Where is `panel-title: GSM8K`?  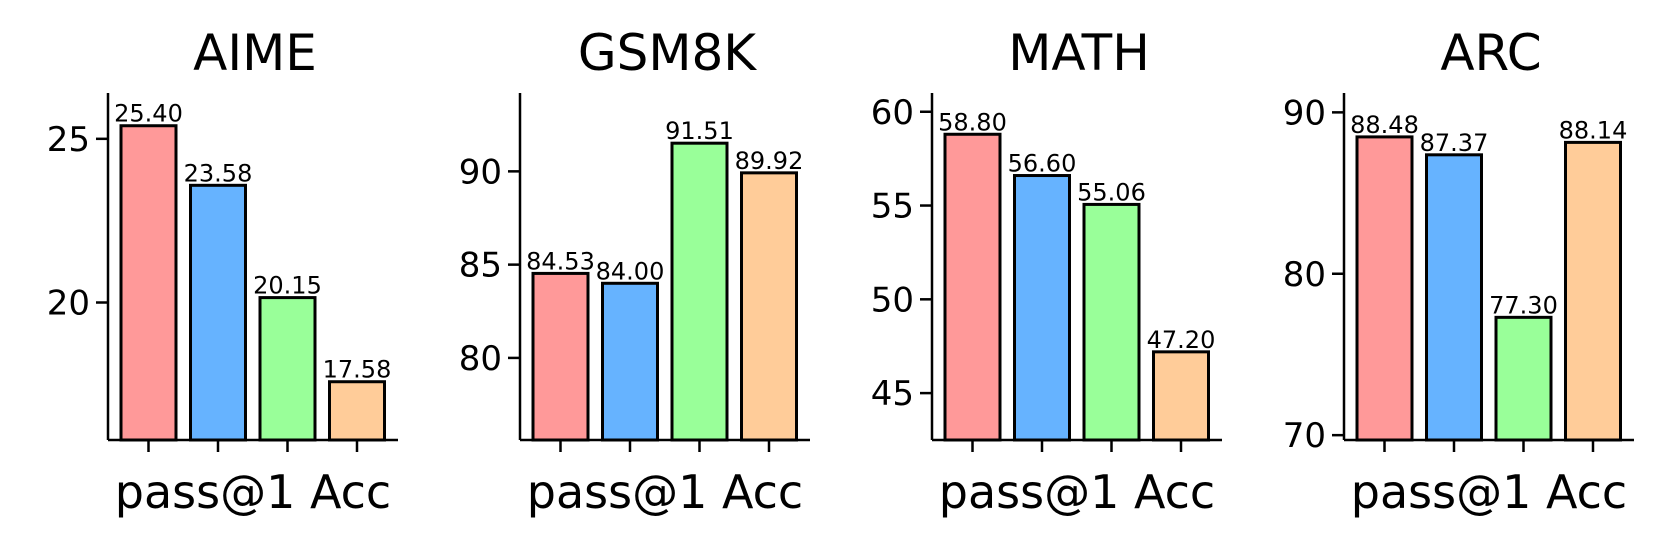 panel-title: GSM8K is located at coordinates (667, 53).